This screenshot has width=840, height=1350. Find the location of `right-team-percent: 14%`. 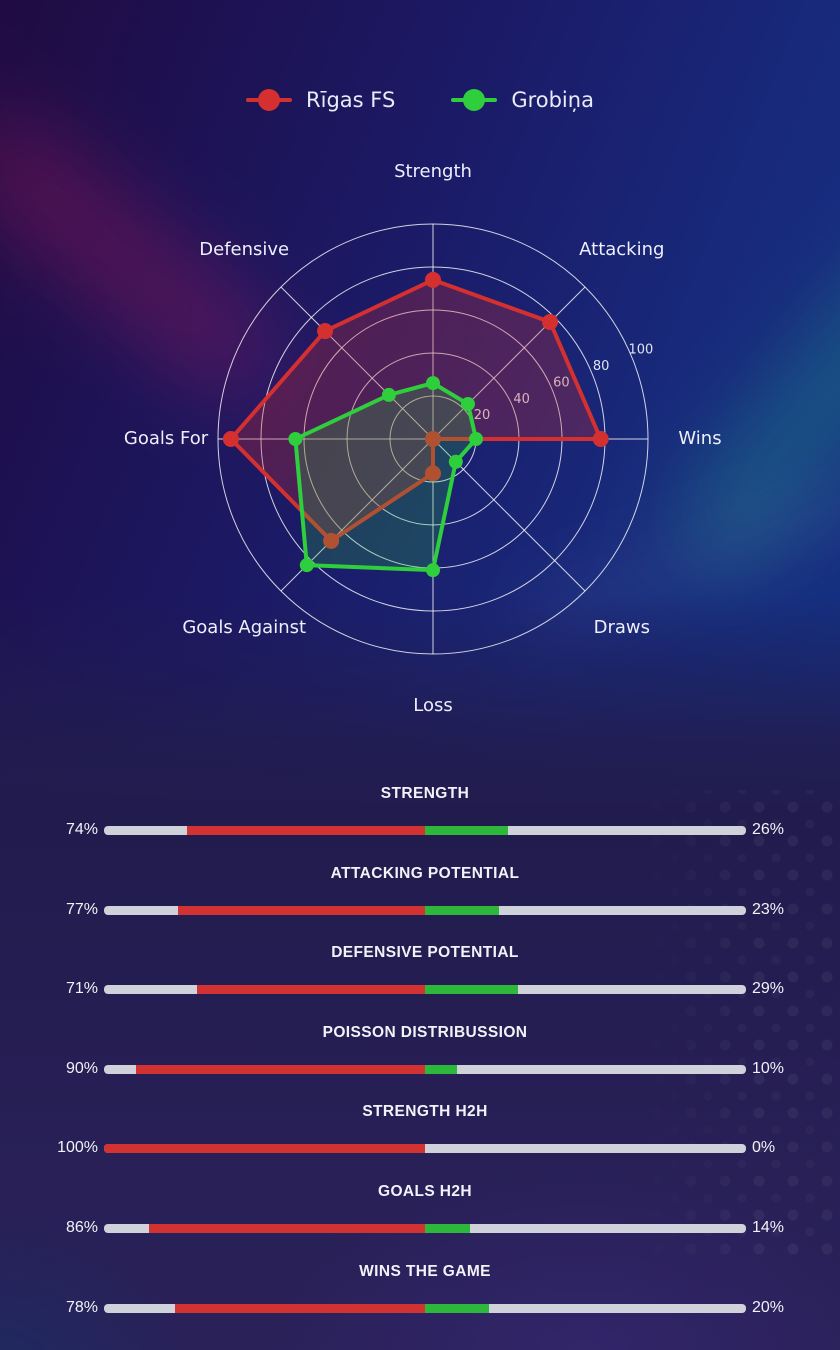

right-team-percent: 14% is located at coordinates (768, 1227).